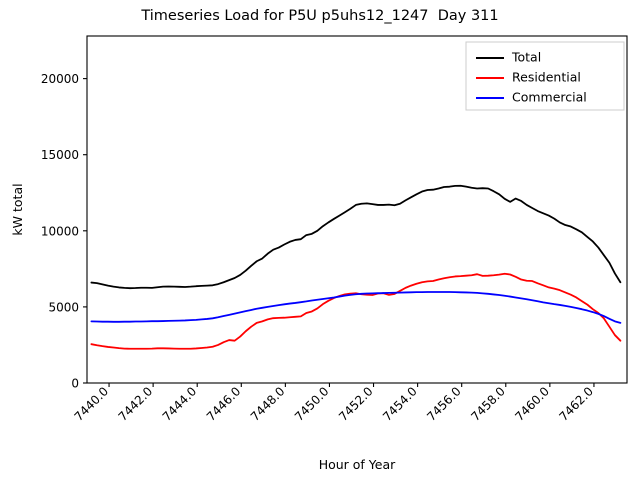 This screenshot has height=480, width=640. What do you see at coordinates (488, 404) in the screenshot?
I see `x-tick-label: 7458.0` at bounding box center [488, 404].